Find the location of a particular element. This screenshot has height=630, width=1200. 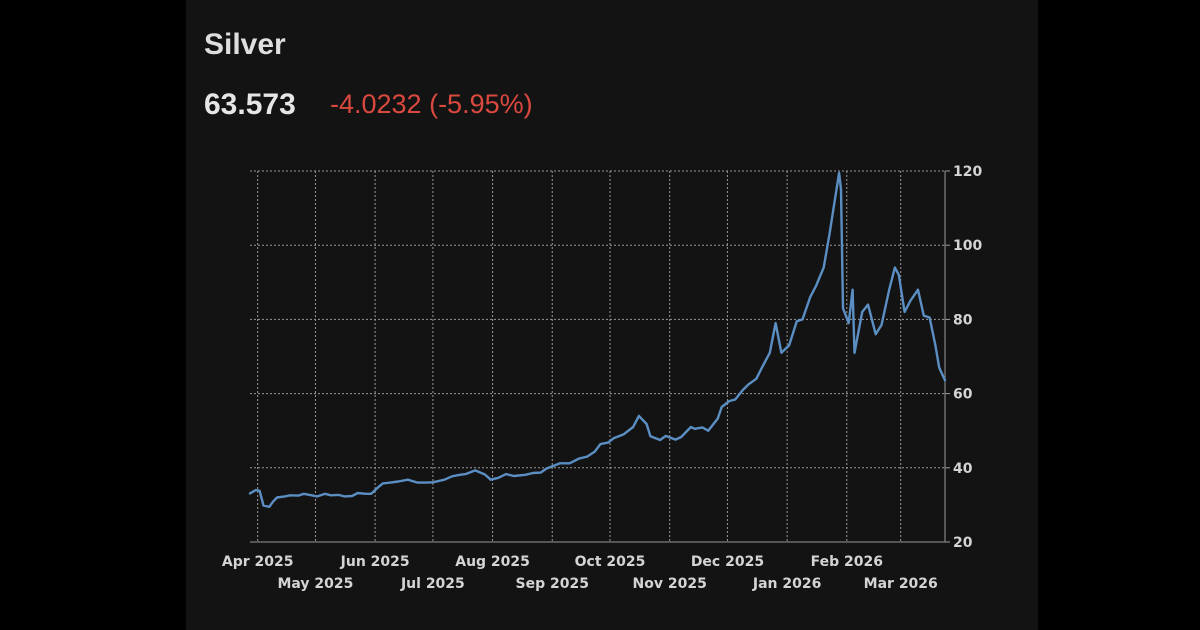

y-tick-label: 40 is located at coordinates (963, 469).